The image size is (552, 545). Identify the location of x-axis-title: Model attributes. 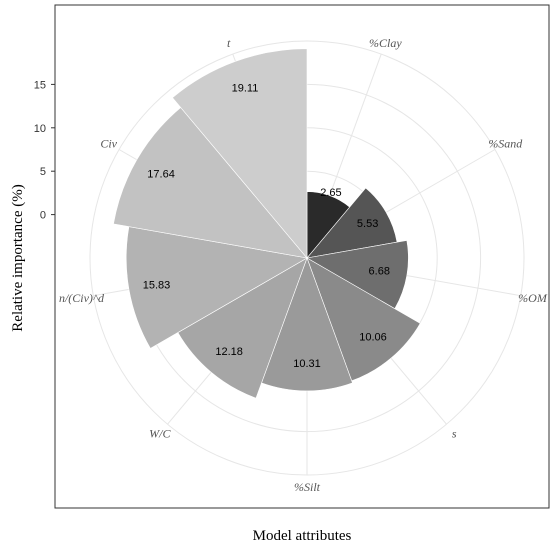
(302, 536).